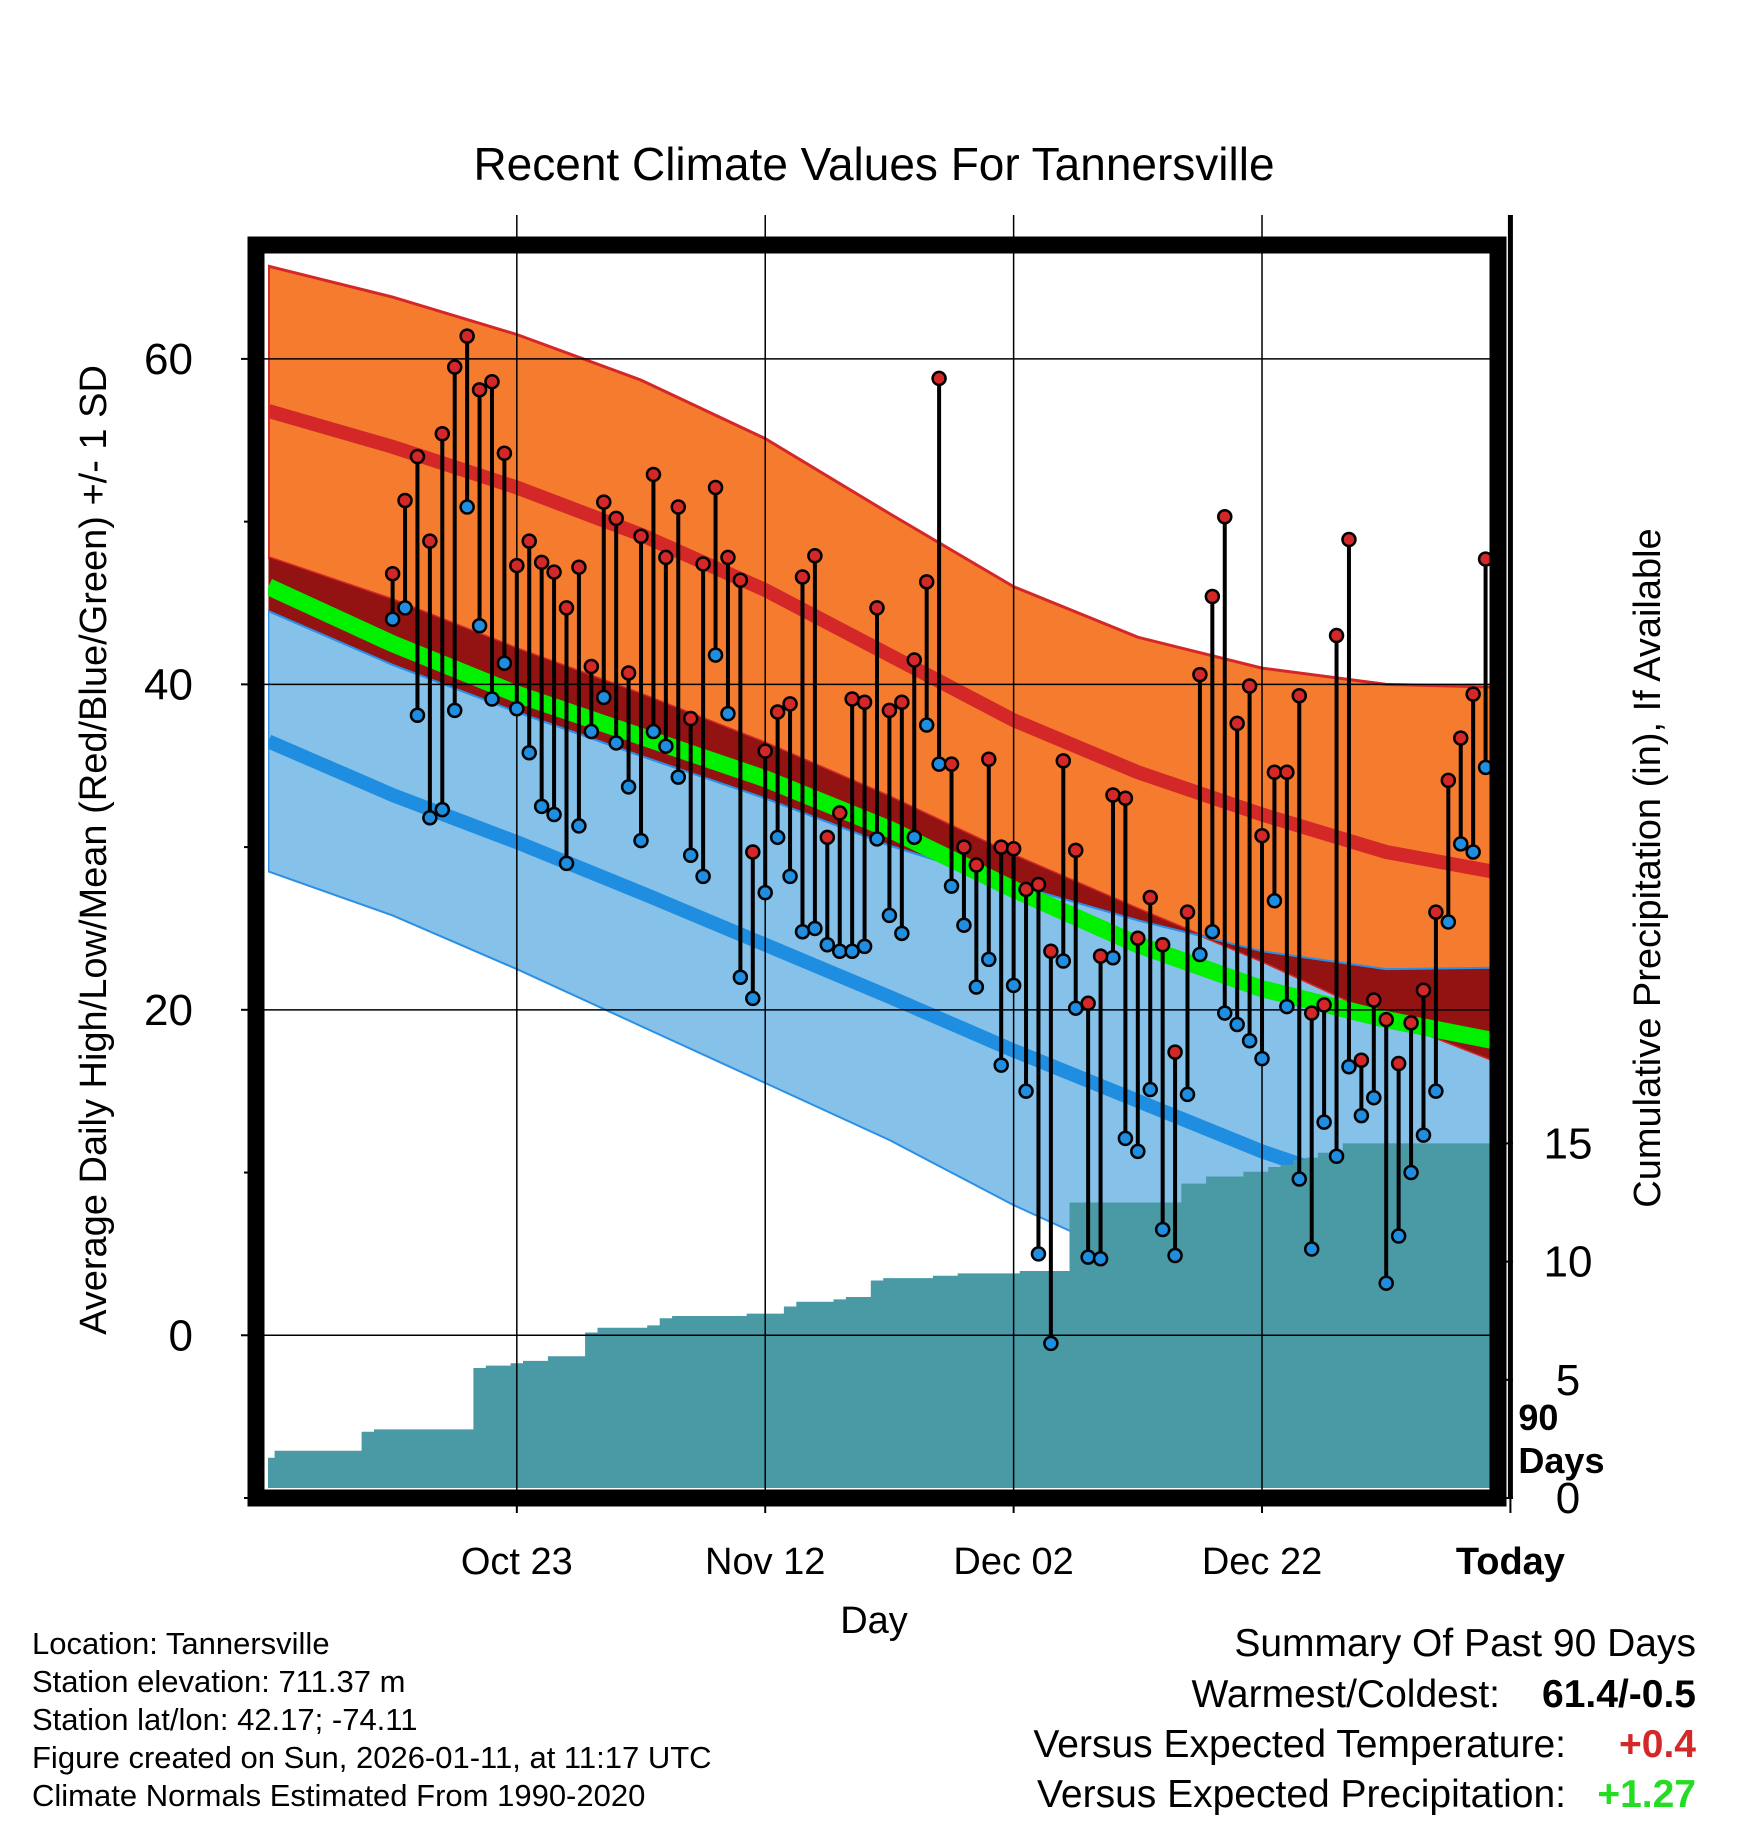  I want to click on temp-vs-expected-value: +0.4, so click(1657, 1744).